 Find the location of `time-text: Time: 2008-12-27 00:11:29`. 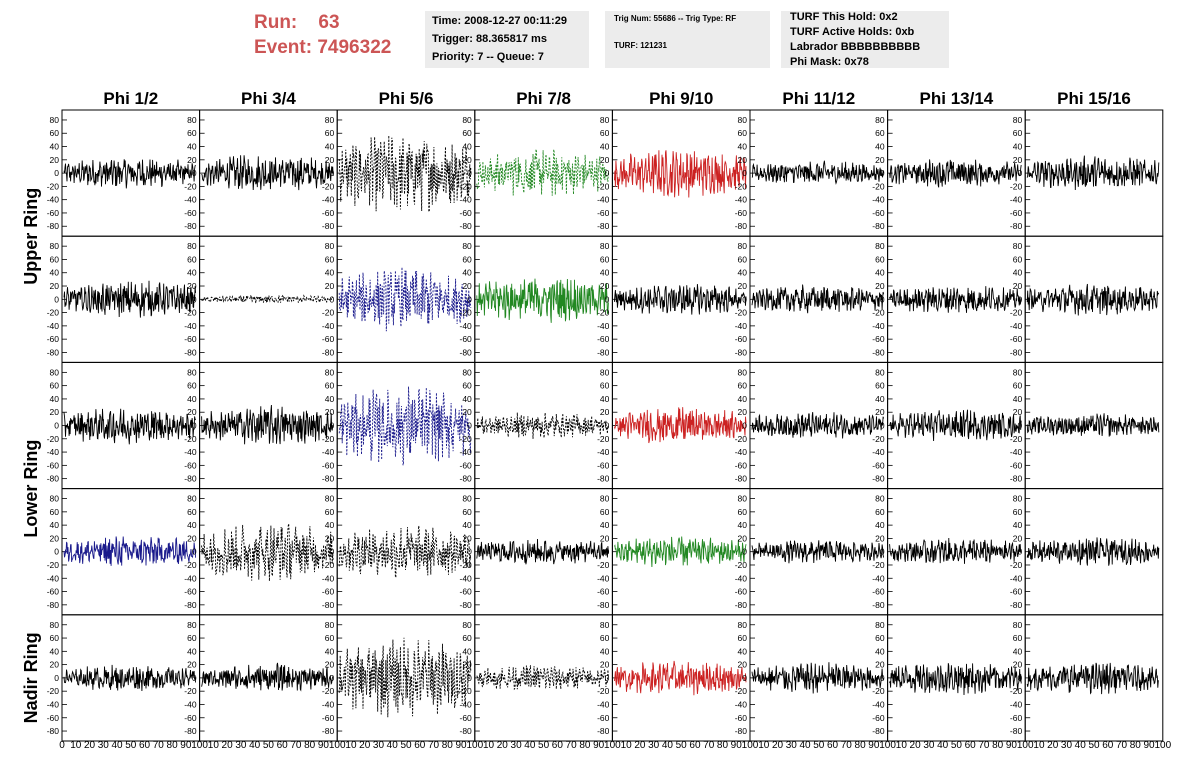

time-text: Time: 2008-12-27 00:11:29 is located at coordinates (499, 21).